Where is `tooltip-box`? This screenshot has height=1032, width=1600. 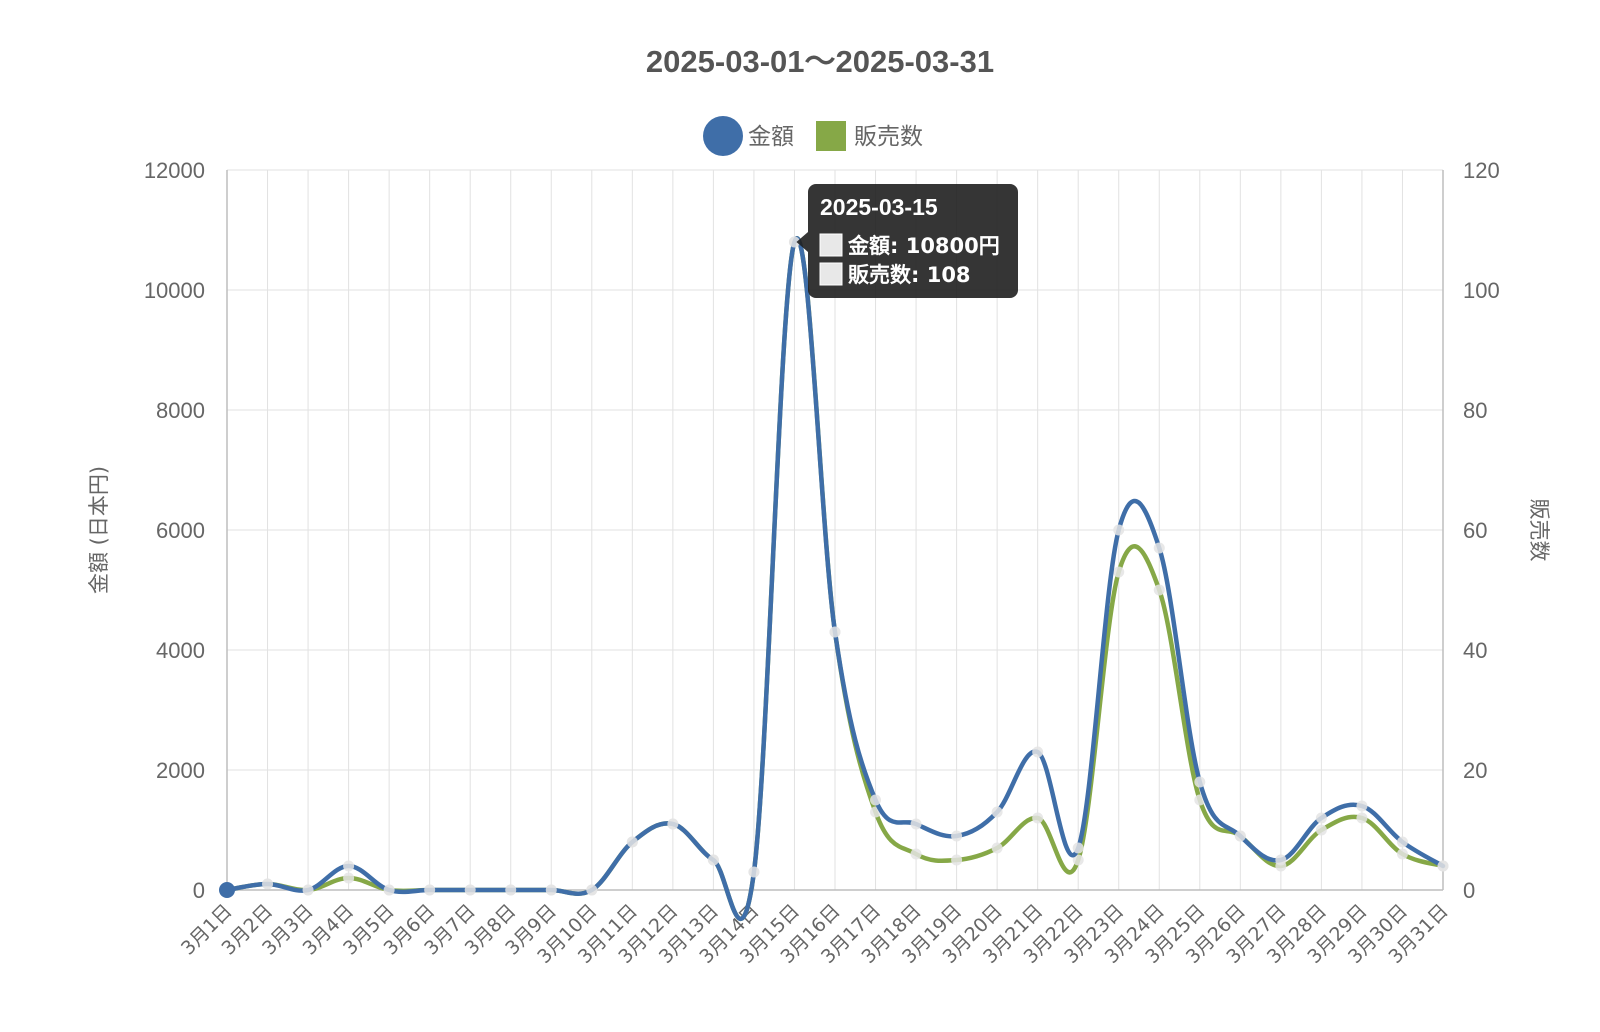 tooltip-box is located at coordinates (913, 241).